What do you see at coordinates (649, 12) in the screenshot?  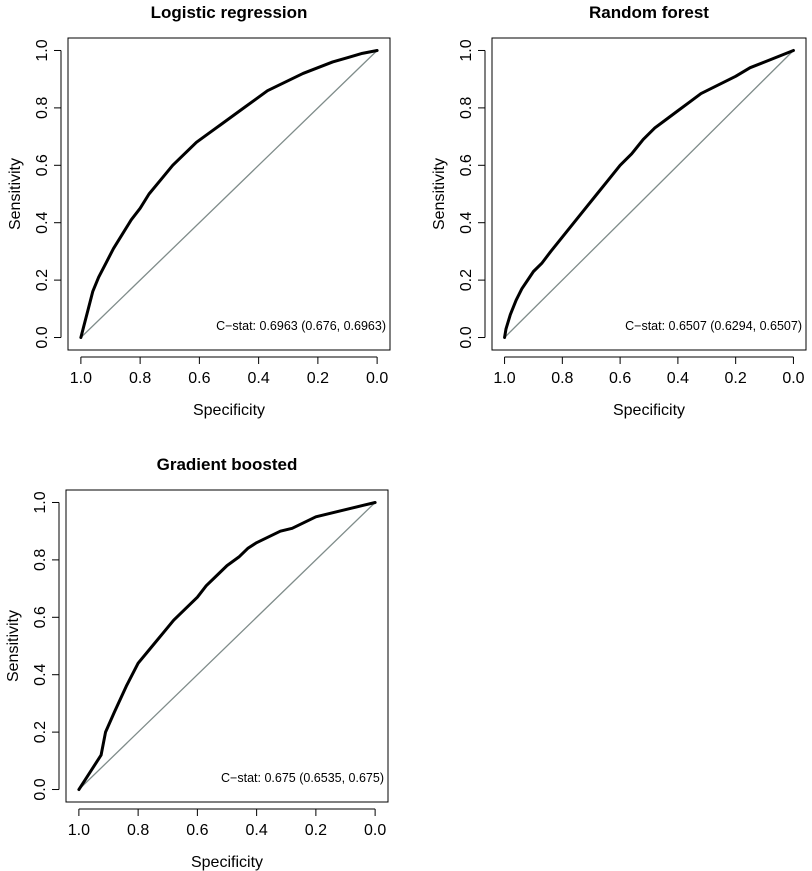 I see `chart-title: Random forest` at bounding box center [649, 12].